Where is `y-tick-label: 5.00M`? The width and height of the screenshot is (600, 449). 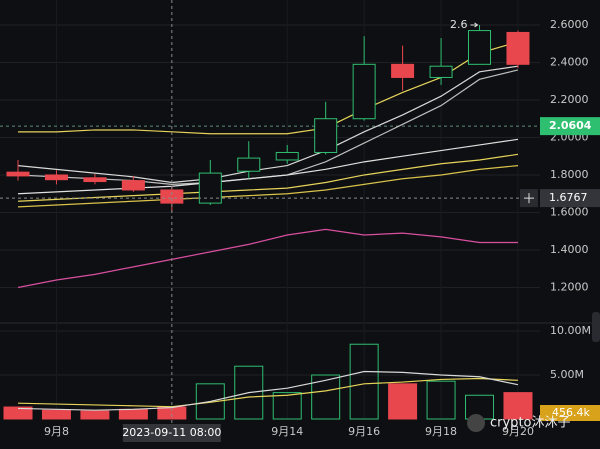
y-tick-label: 5.00M is located at coordinates (567, 374).